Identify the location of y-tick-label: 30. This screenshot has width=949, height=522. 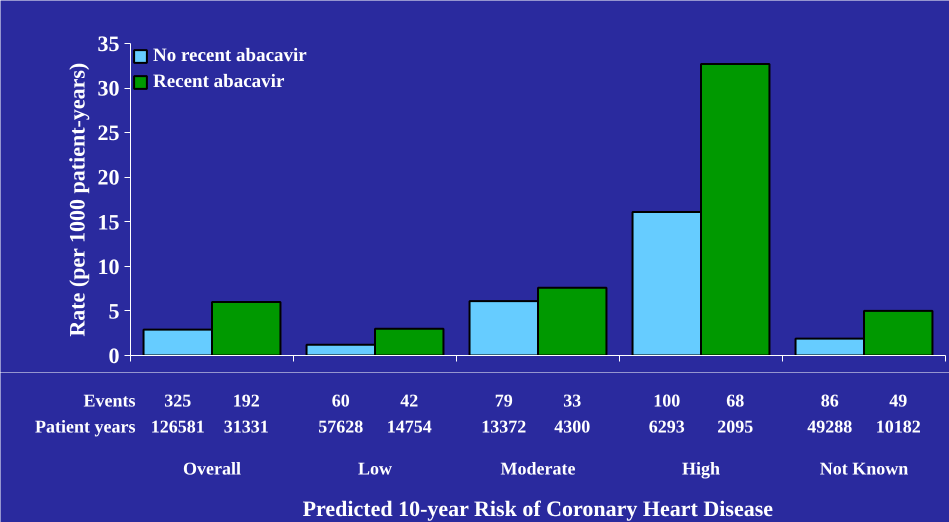
(109, 88).